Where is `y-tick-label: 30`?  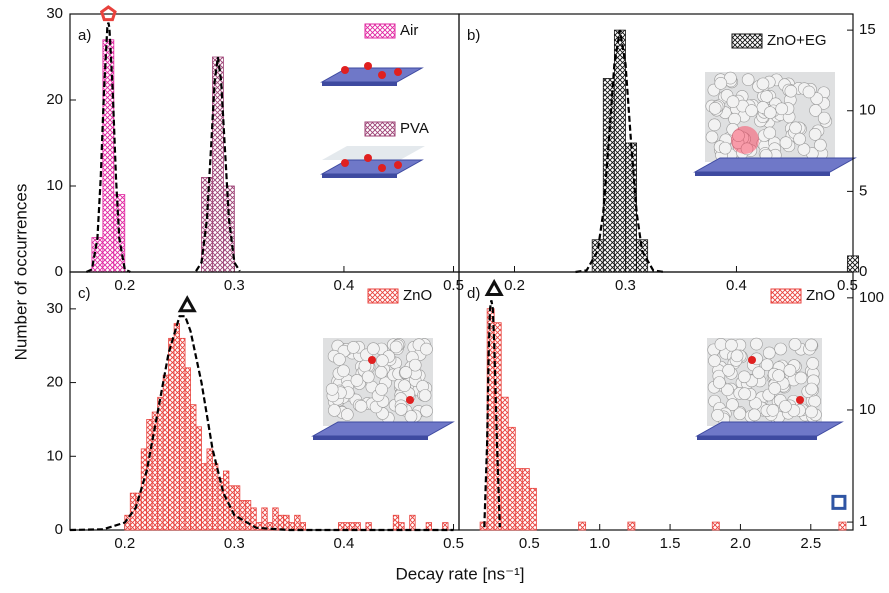
y-tick-label: 30 is located at coordinates (54, 13).